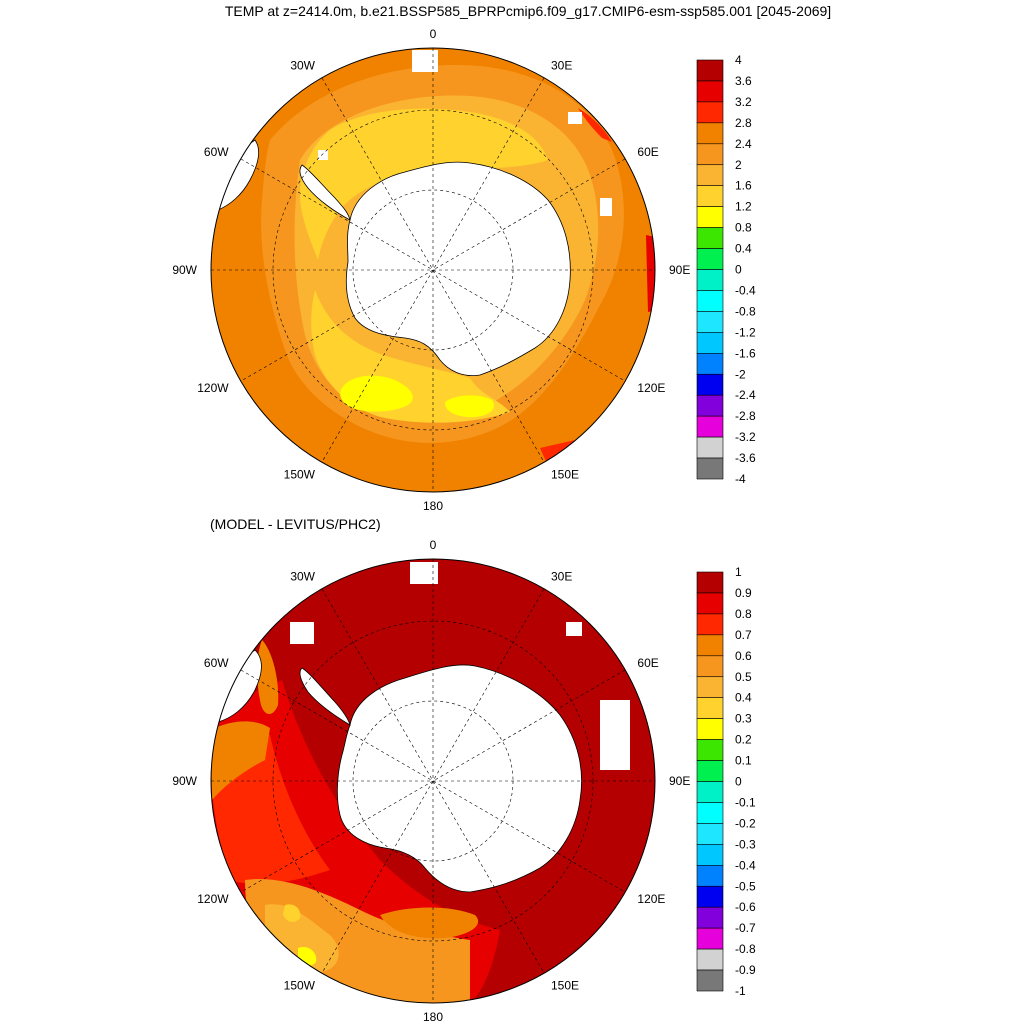  What do you see at coordinates (292, 913) in the screenshot?
I see `region-minimum-a` at bounding box center [292, 913].